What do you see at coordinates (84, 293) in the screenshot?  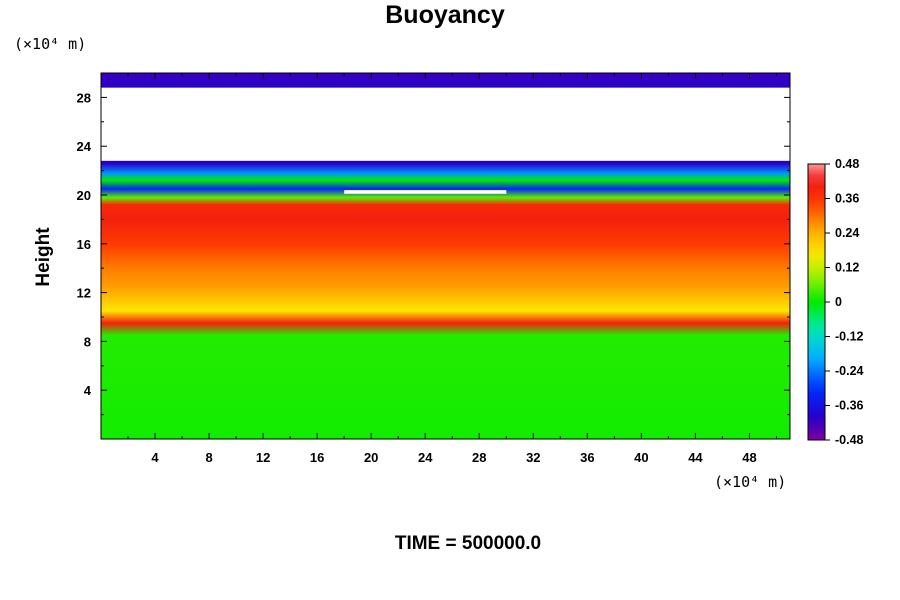 I see `y-tick-label: 12` at bounding box center [84, 293].